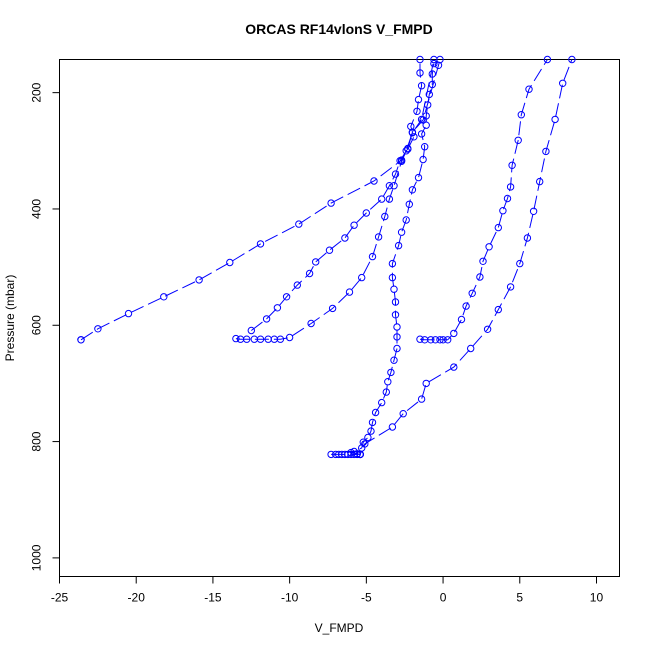 The height and width of the screenshot is (650, 650). I want to click on x-tick-label: -20, so click(137, 598).